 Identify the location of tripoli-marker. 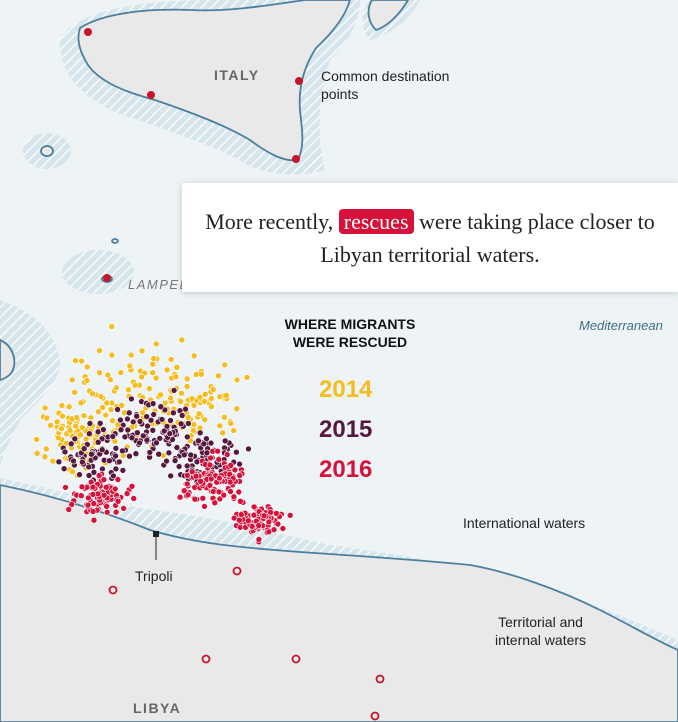
(156, 534).